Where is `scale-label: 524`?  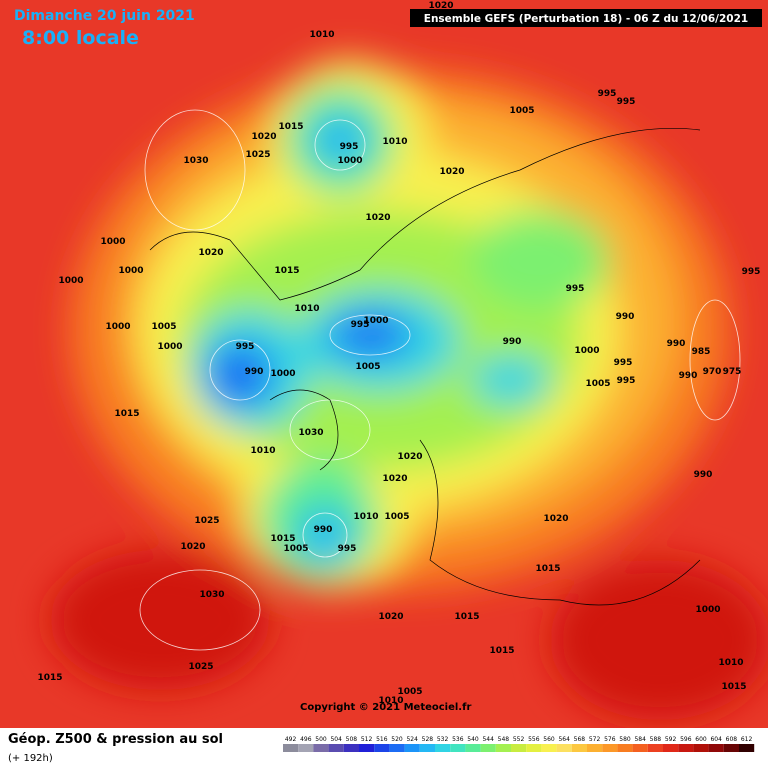
scale-label: 524 is located at coordinates (412, 739).